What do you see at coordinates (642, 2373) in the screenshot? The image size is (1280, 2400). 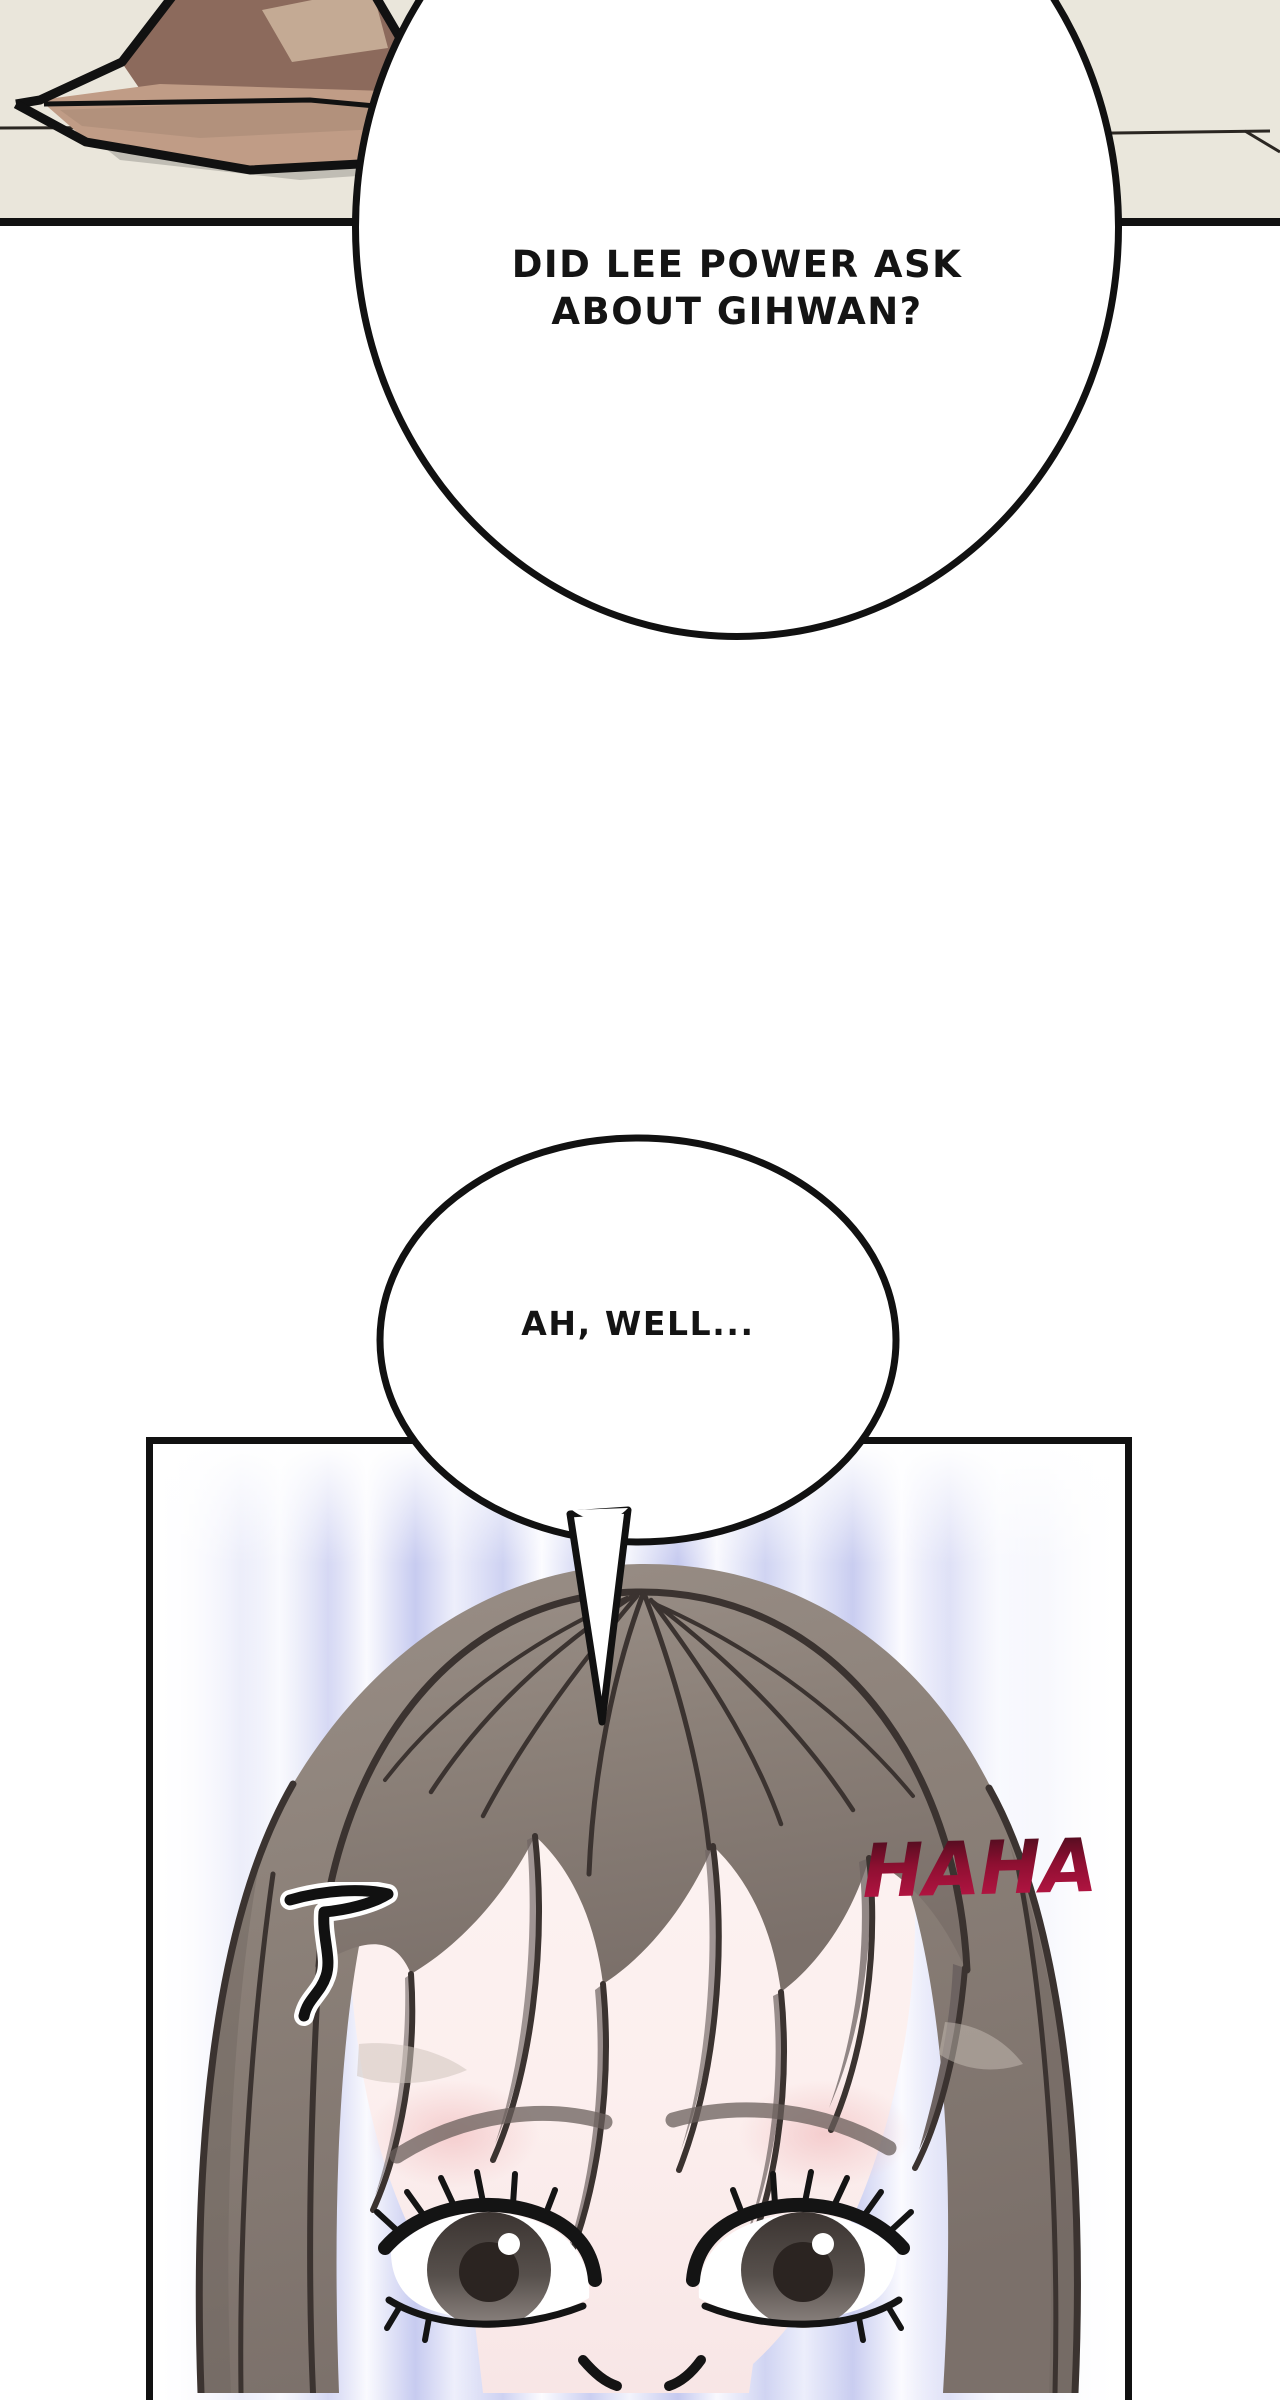 I see `nose` at bounding box center [642, 2373].